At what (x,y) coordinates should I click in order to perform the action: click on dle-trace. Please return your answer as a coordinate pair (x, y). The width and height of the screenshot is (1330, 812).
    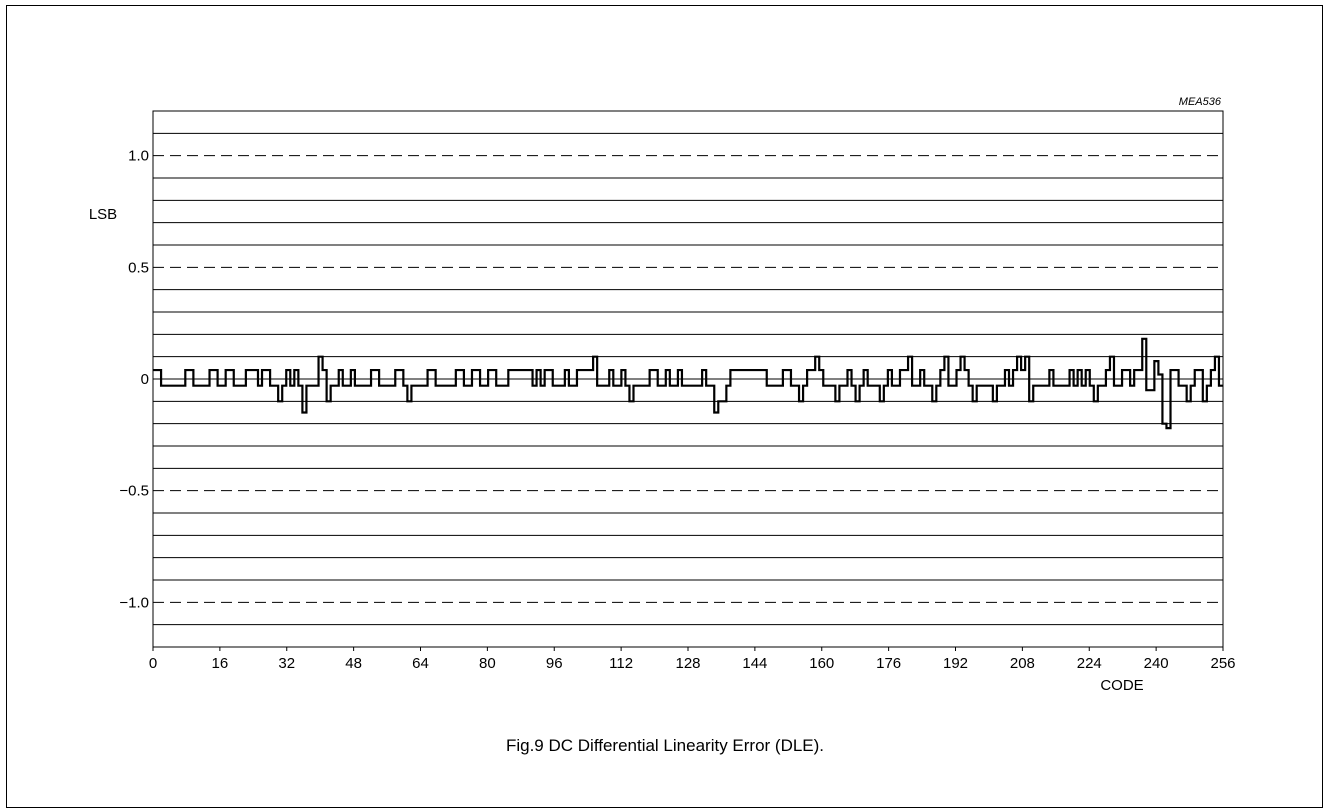
    Looking at the image, I should click on (688, 383).